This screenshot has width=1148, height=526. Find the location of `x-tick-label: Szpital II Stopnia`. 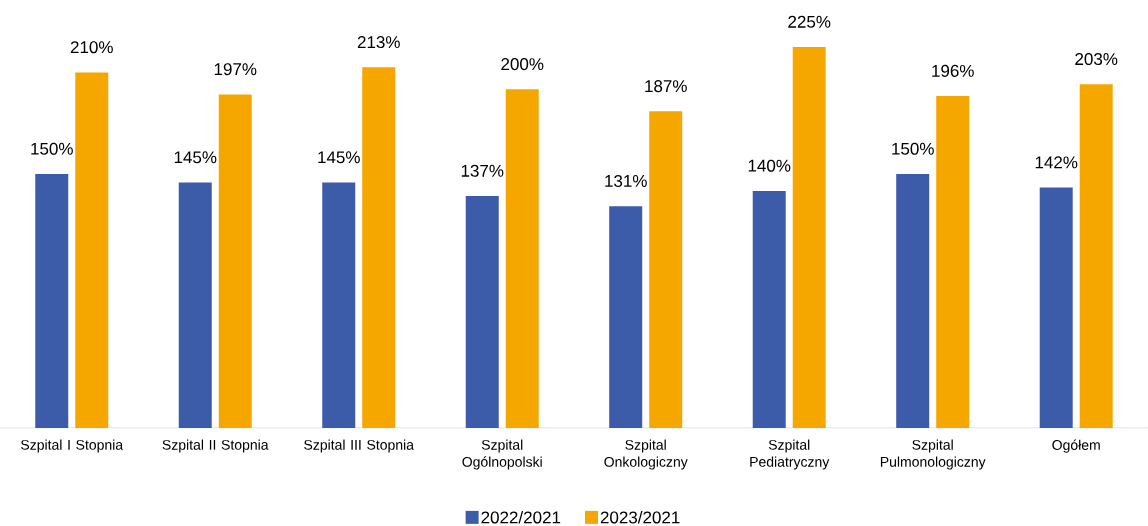

x-tick-label: Szpital II Stopnia is located at coordinates (215, 446).